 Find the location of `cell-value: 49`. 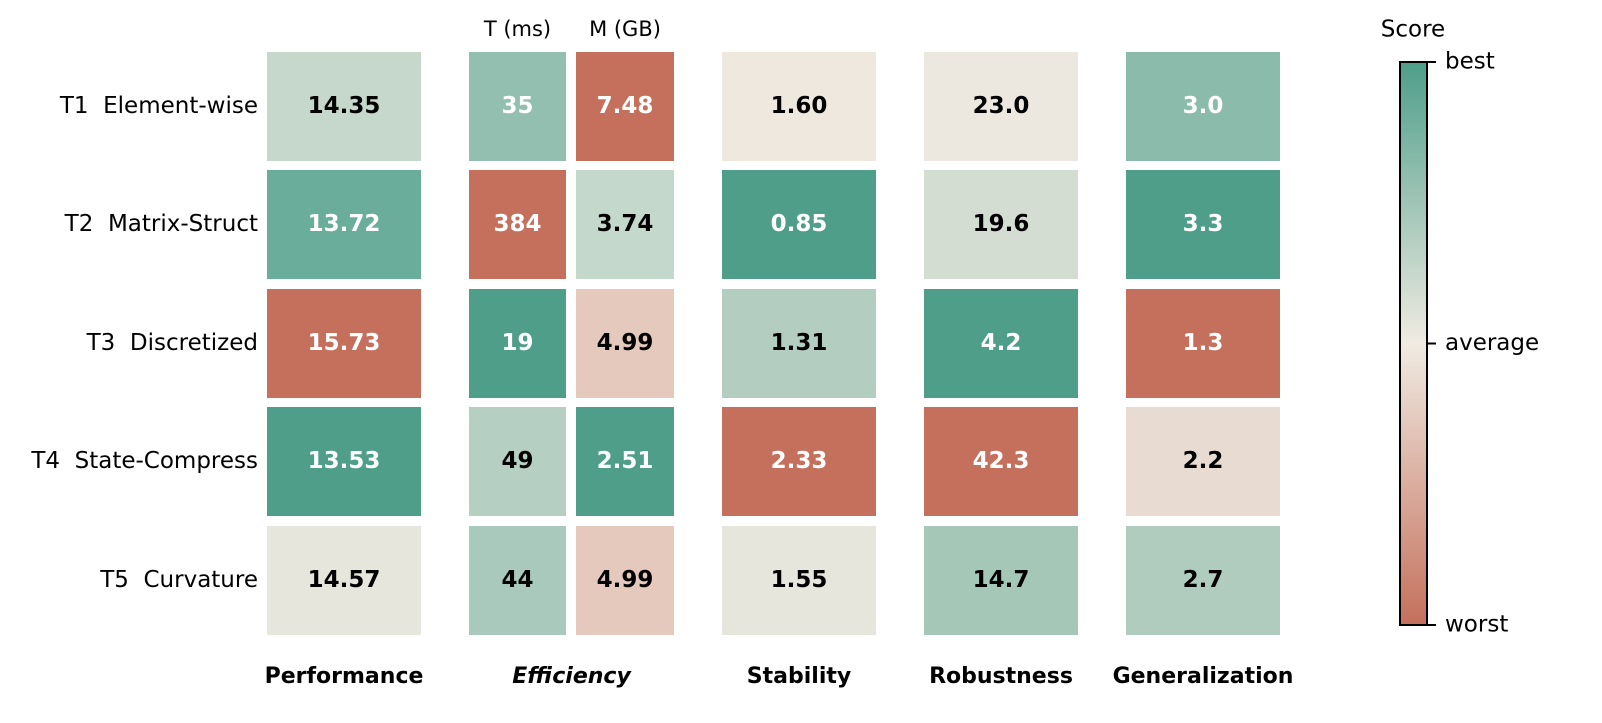

cell-value: 49 is located at coordinates (517, 461).